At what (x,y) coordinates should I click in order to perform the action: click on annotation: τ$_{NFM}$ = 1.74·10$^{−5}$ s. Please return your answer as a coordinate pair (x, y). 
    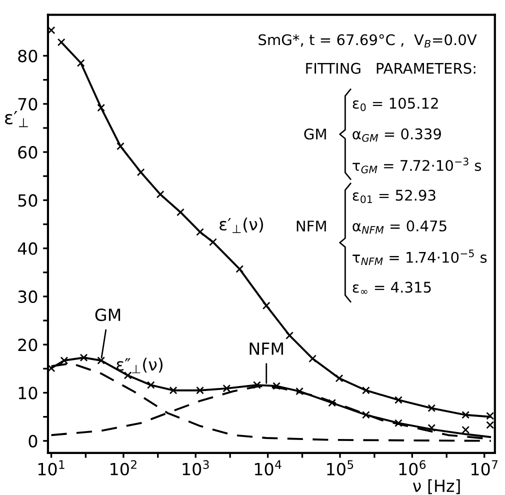
    Looking at the image, I should click on (419, 258).